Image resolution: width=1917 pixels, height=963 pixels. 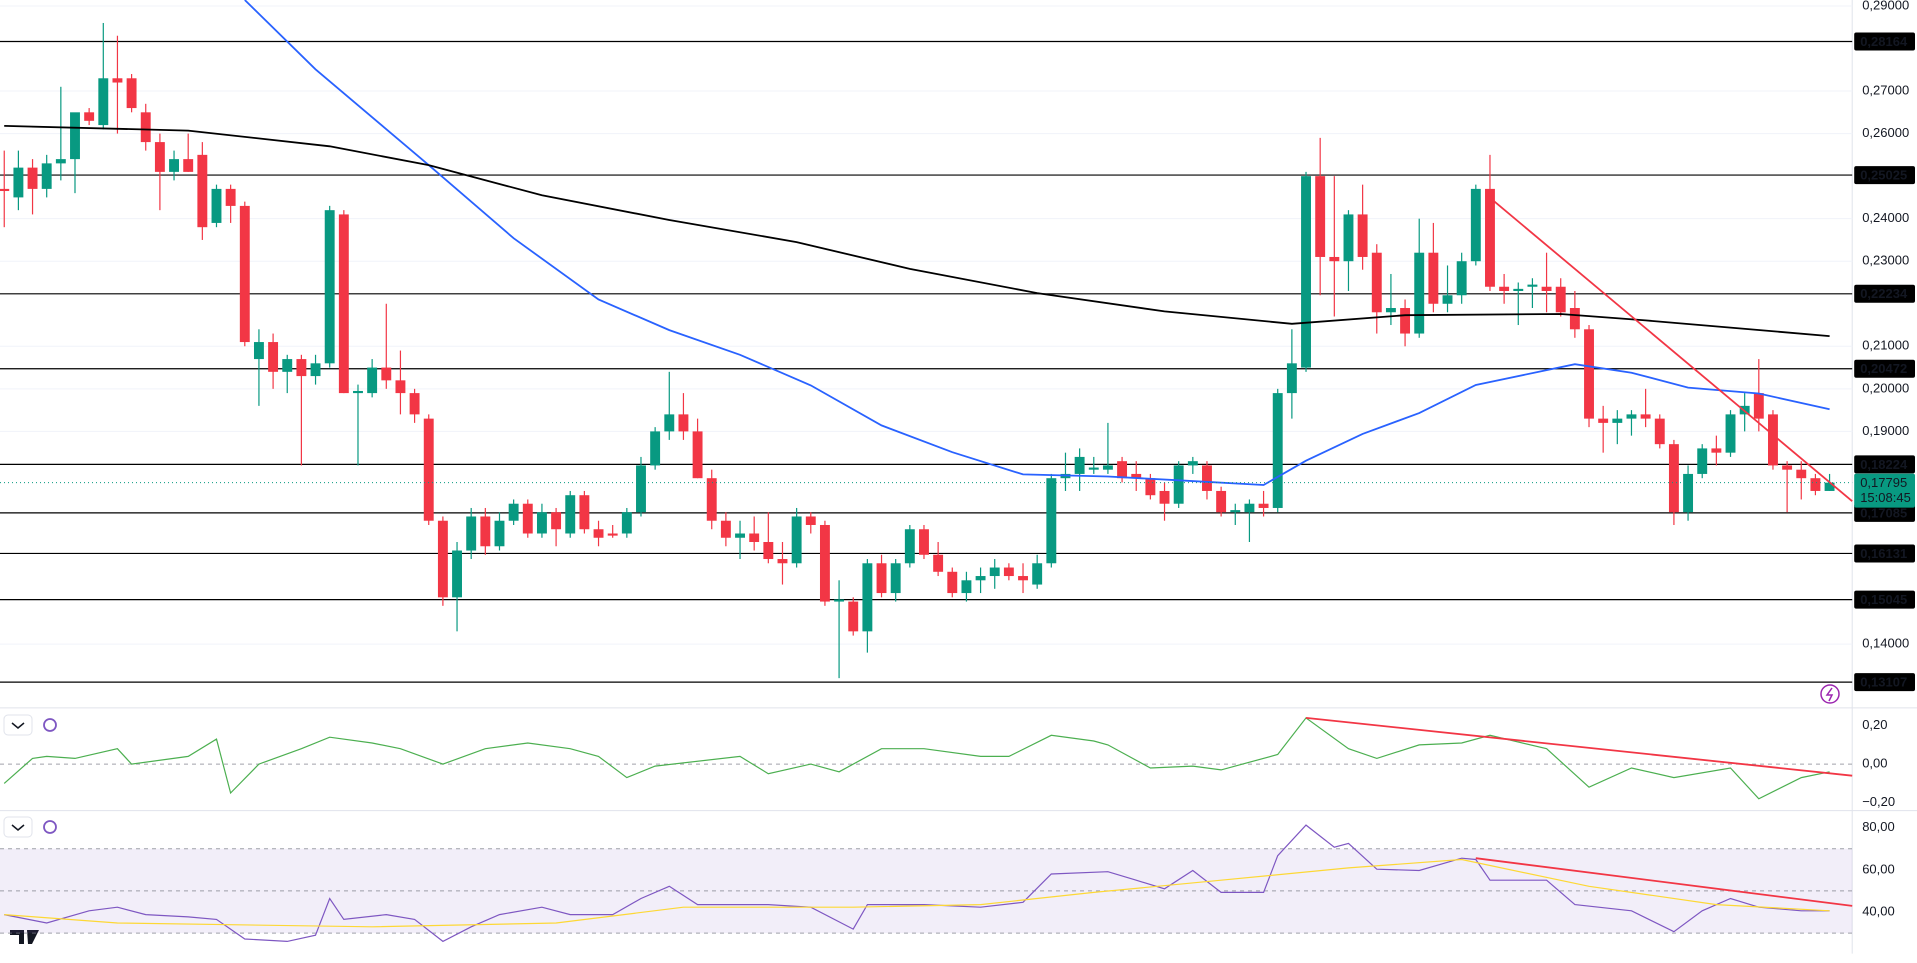 I want to click on y-tick-label: 0,24000, so click(x=1885, y=217).